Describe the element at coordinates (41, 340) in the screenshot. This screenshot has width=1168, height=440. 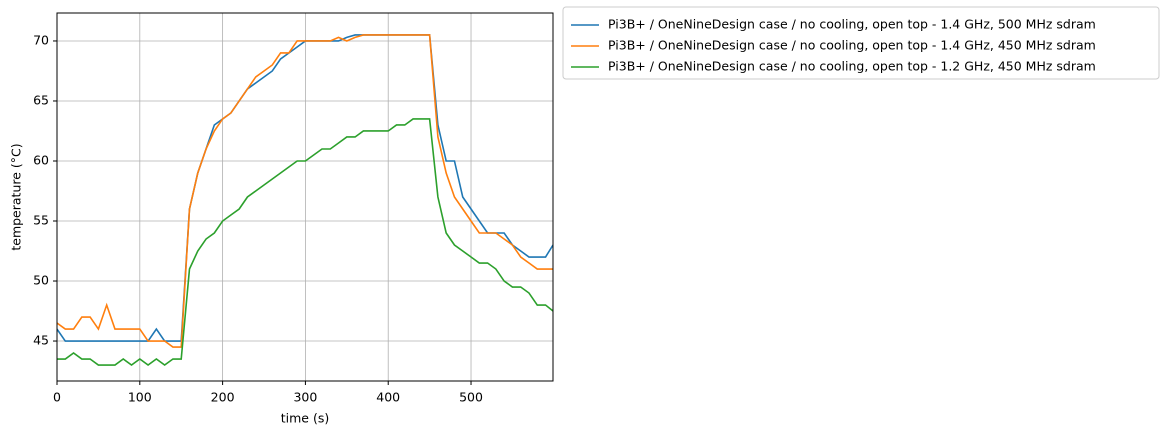
I see `y-tick-label: 45` at that location.